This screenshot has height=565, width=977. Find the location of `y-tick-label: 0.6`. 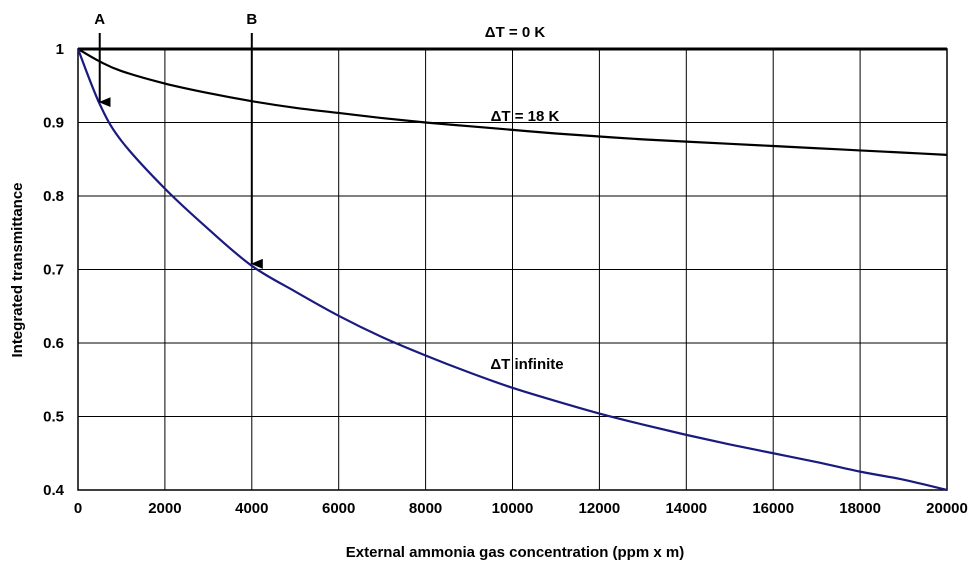

y-tick-label: 0.6 is located at coordinates (53, 343).